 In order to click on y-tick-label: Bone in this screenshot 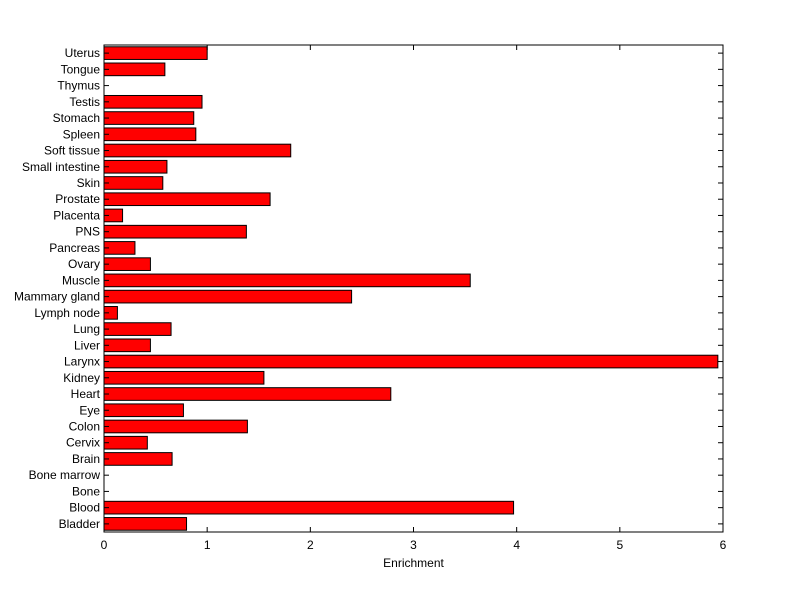, I will do `click(86, 491)`.